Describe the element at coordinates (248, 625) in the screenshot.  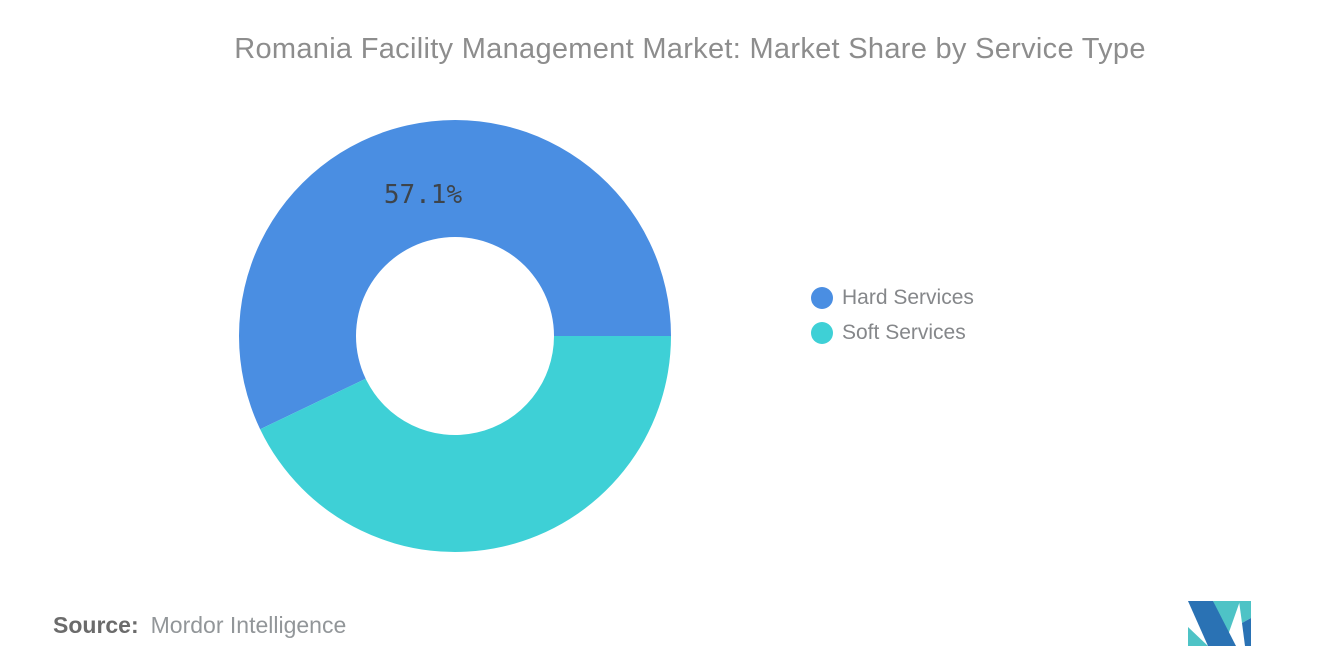
I see `source-value: Mordor Intelligence` at that location.